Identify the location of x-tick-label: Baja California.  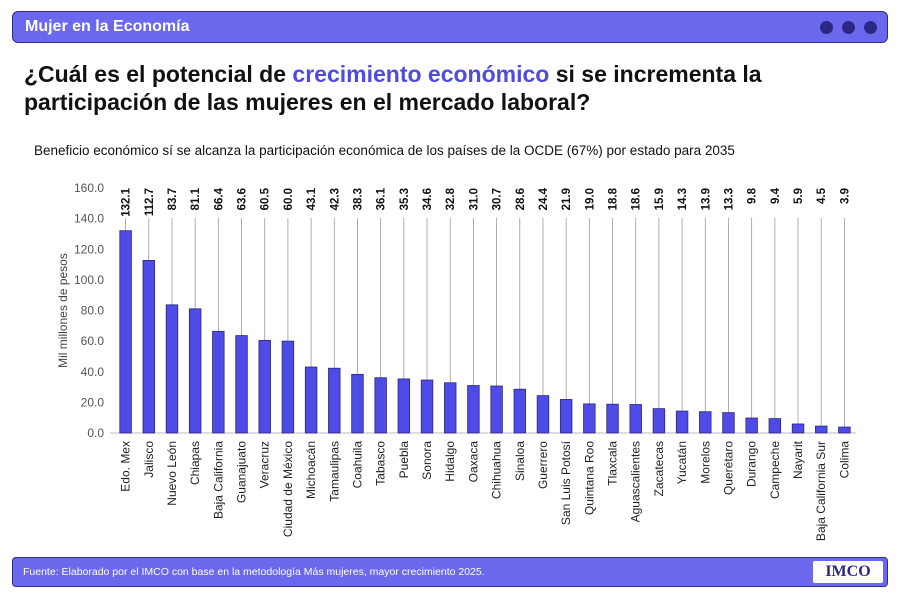
(218, 480).